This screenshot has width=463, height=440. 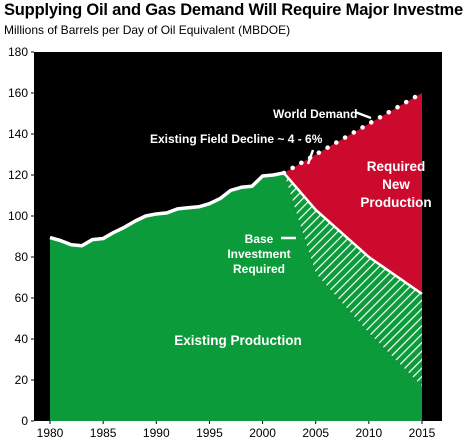 What do you see at coordinates (353, 133) in the screenshot?
I see `world-demand-line` at bounding box center [353, 133].